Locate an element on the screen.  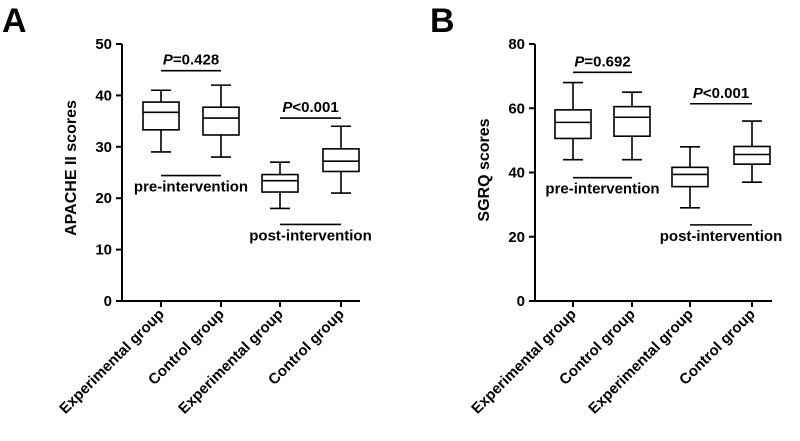
panel-b-group-label: pre-intervention is located at coordinates (602, 189).